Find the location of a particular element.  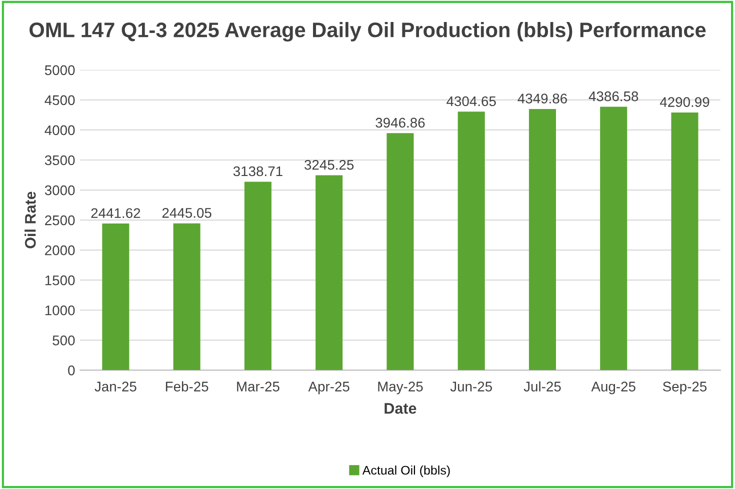

x-tick-label: May-25 is located at coordinates (400, 388).